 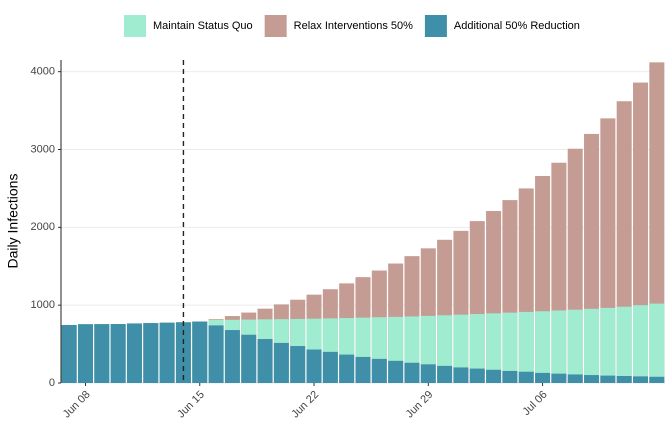 I want to click on legend-label: Maintain Status Quo, so click(x=203, y=26).